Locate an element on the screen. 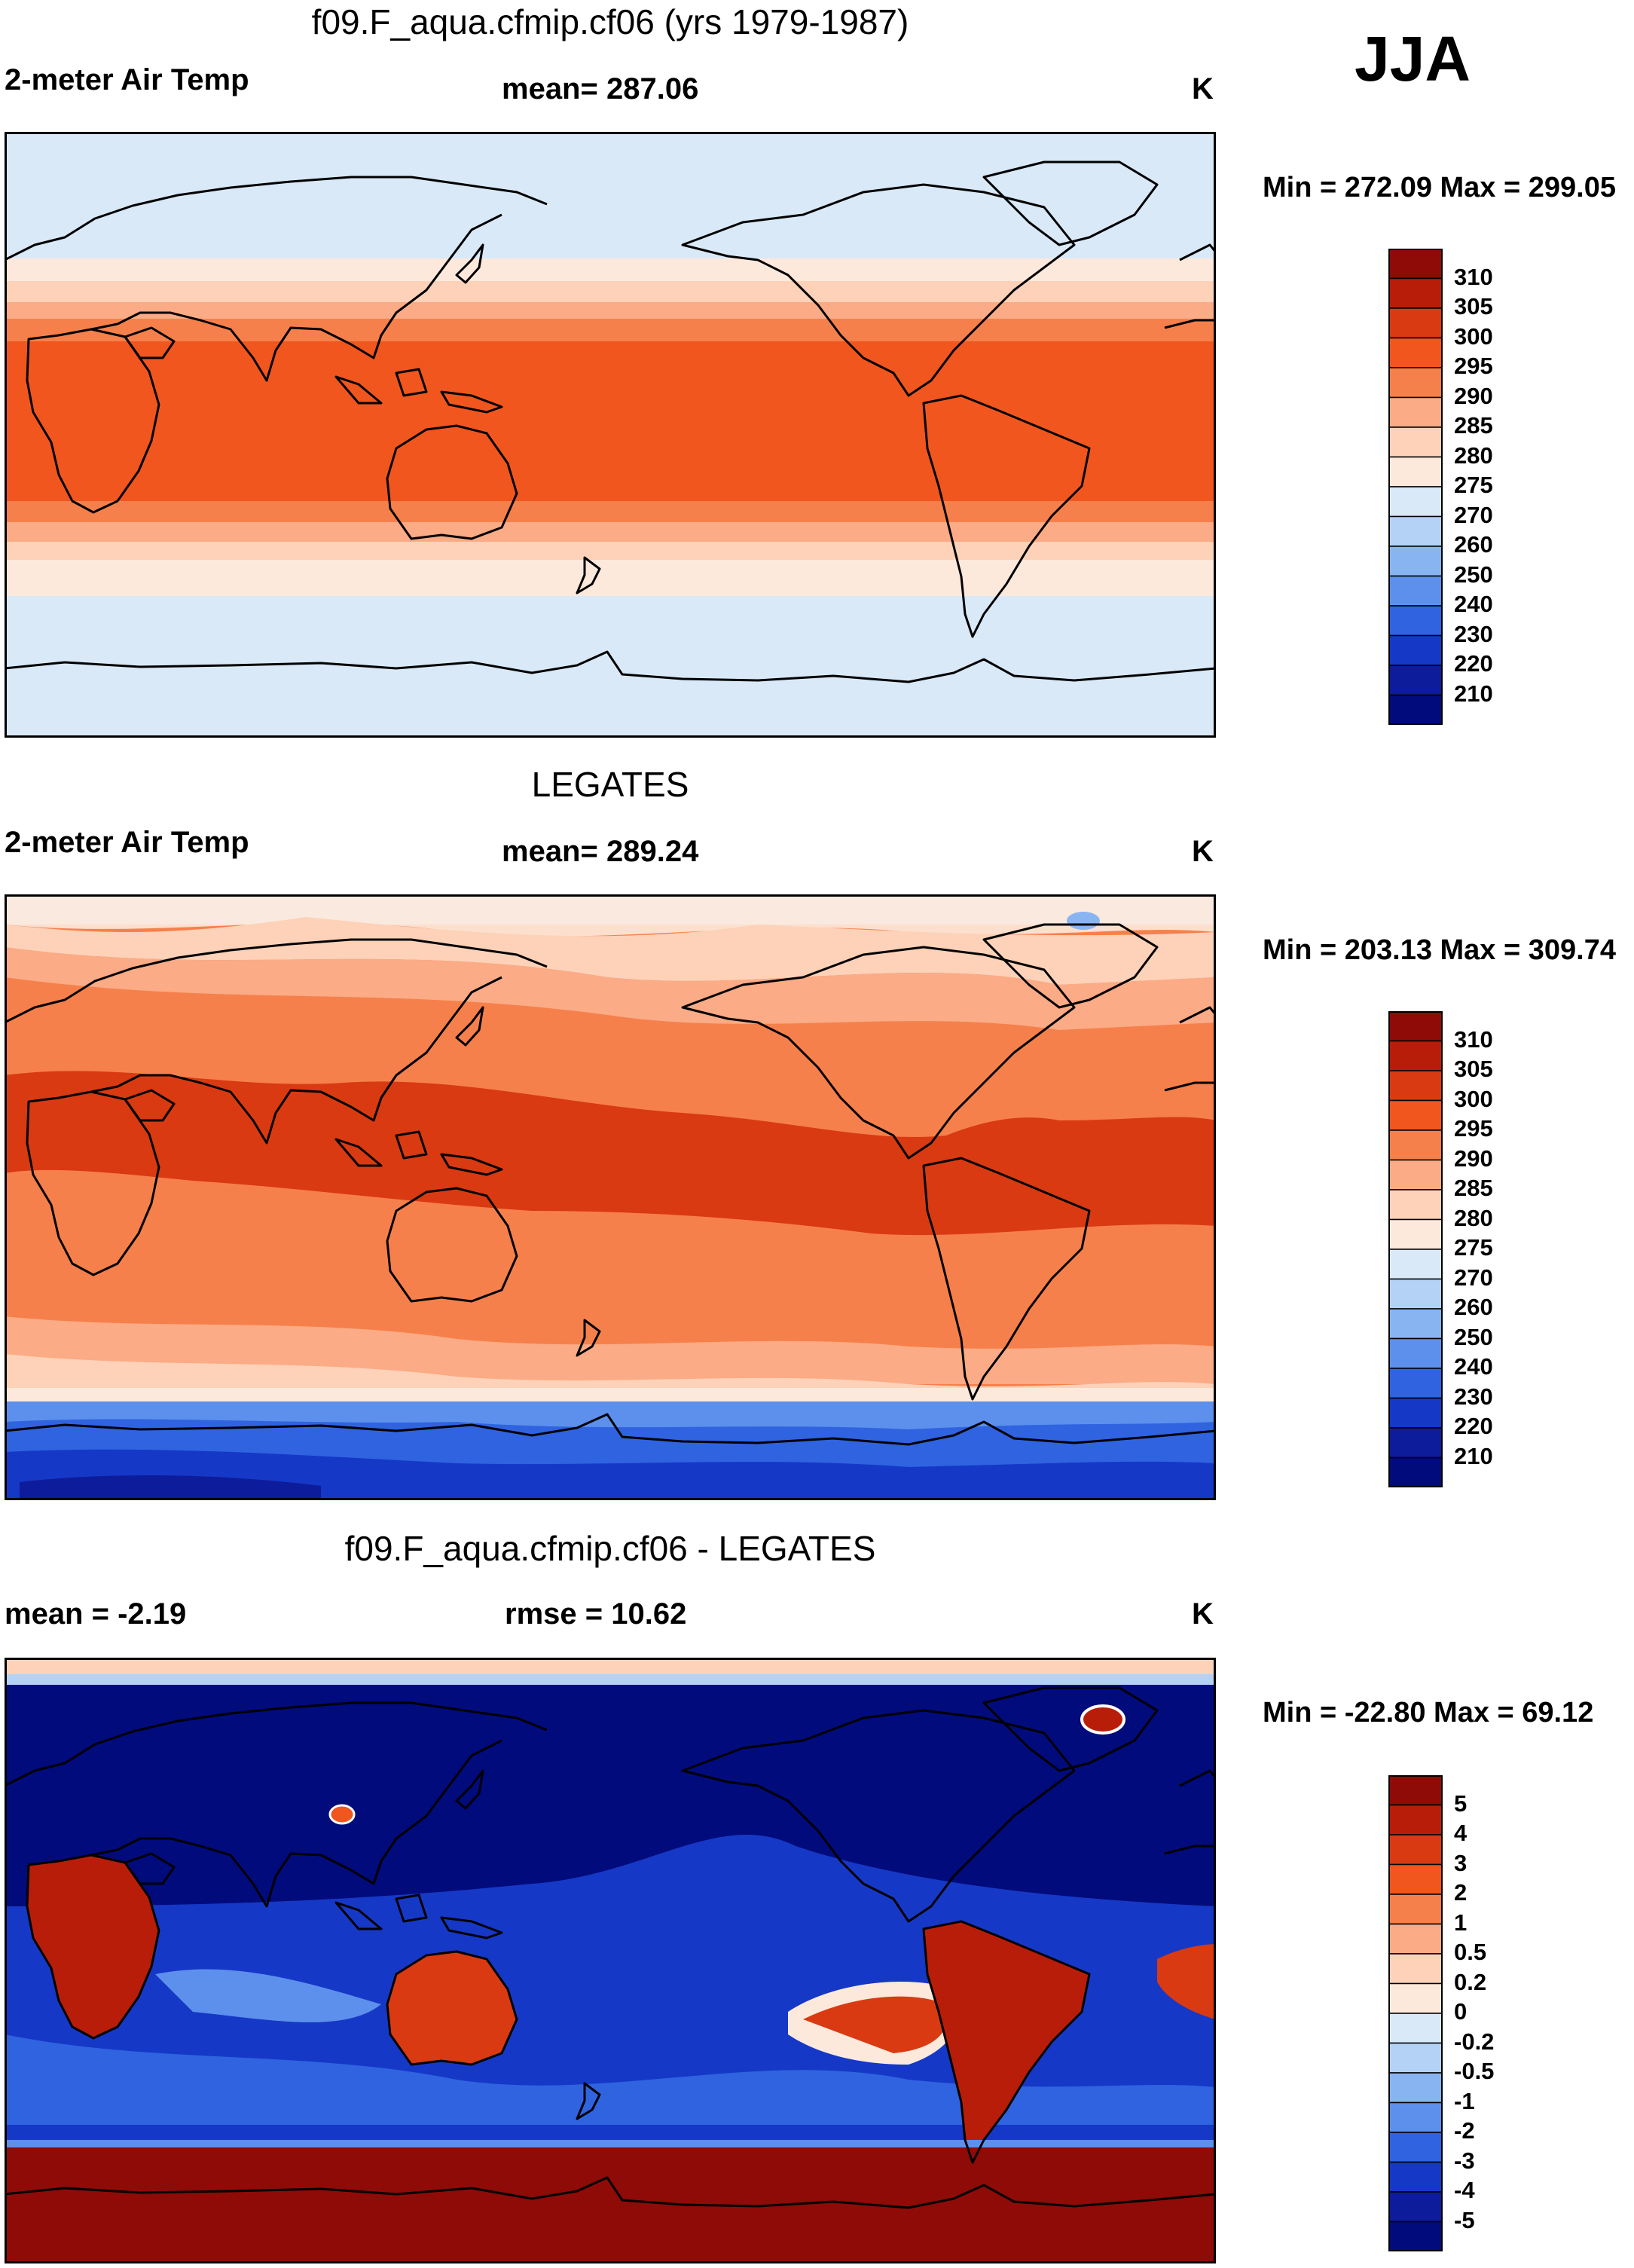 The height and width of the screenshot is (2268, 1634). band-280-south is located at coordinates (610, 551).